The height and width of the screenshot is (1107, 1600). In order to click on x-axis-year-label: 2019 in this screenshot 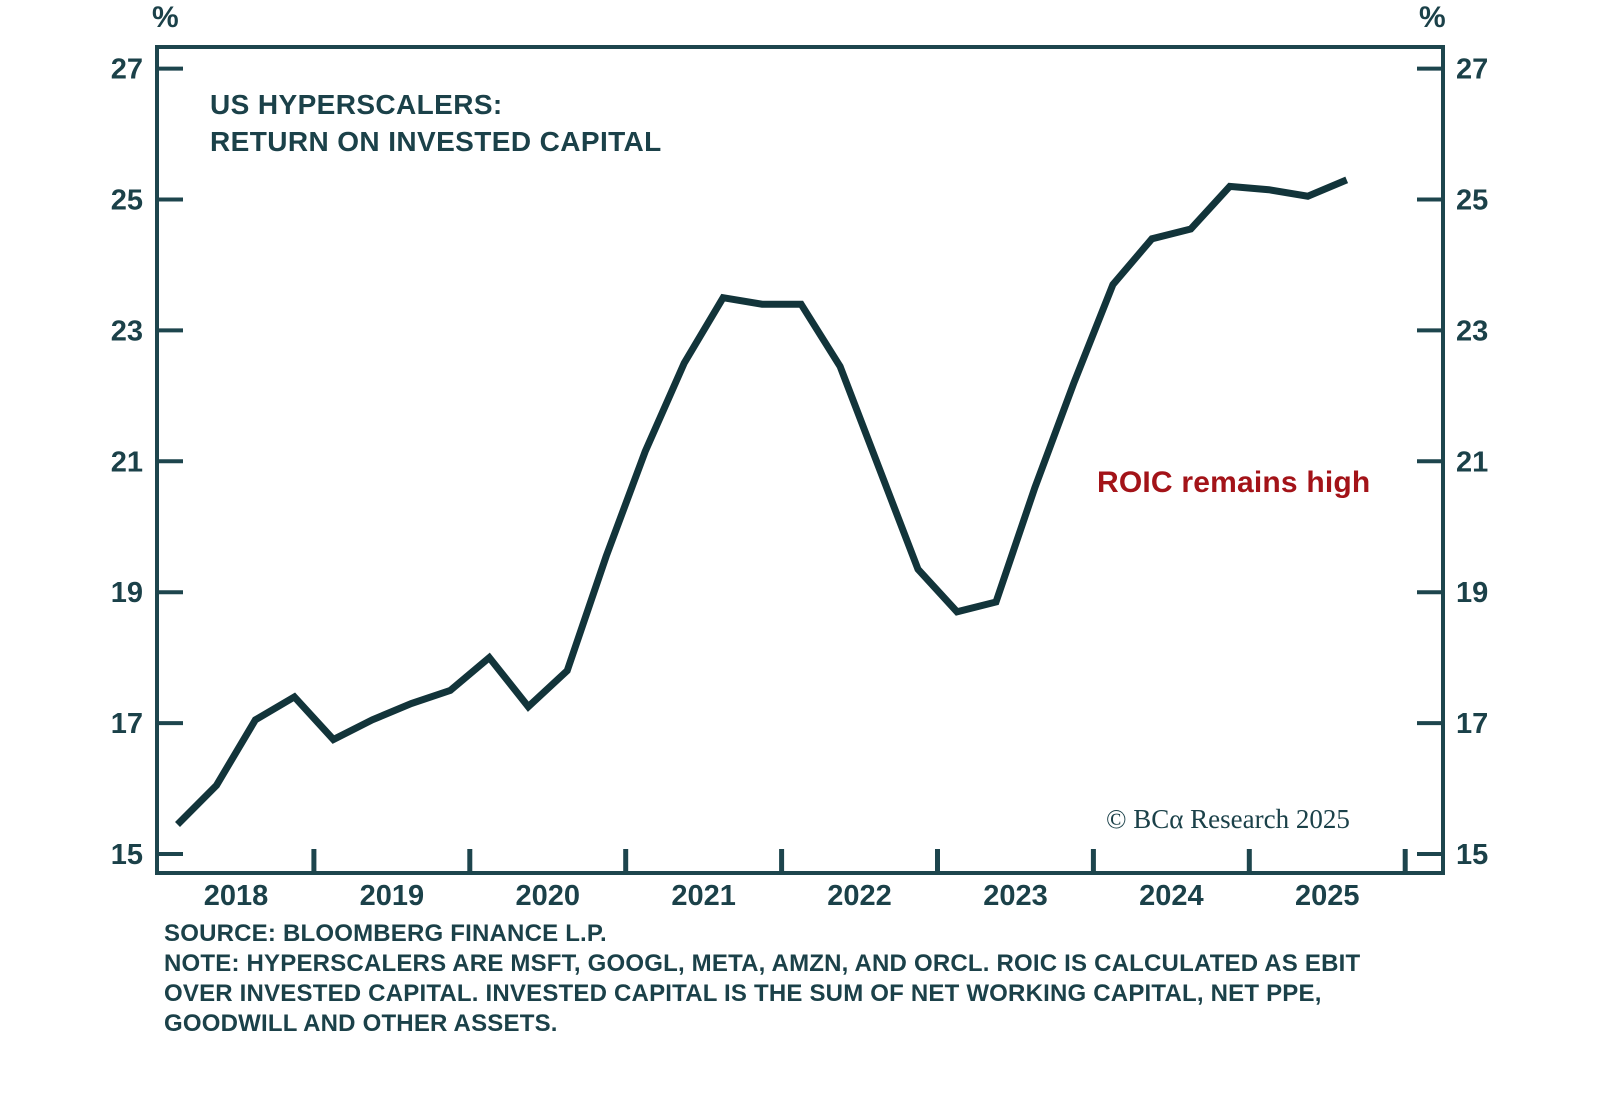, I will do `click(392, 896)`.